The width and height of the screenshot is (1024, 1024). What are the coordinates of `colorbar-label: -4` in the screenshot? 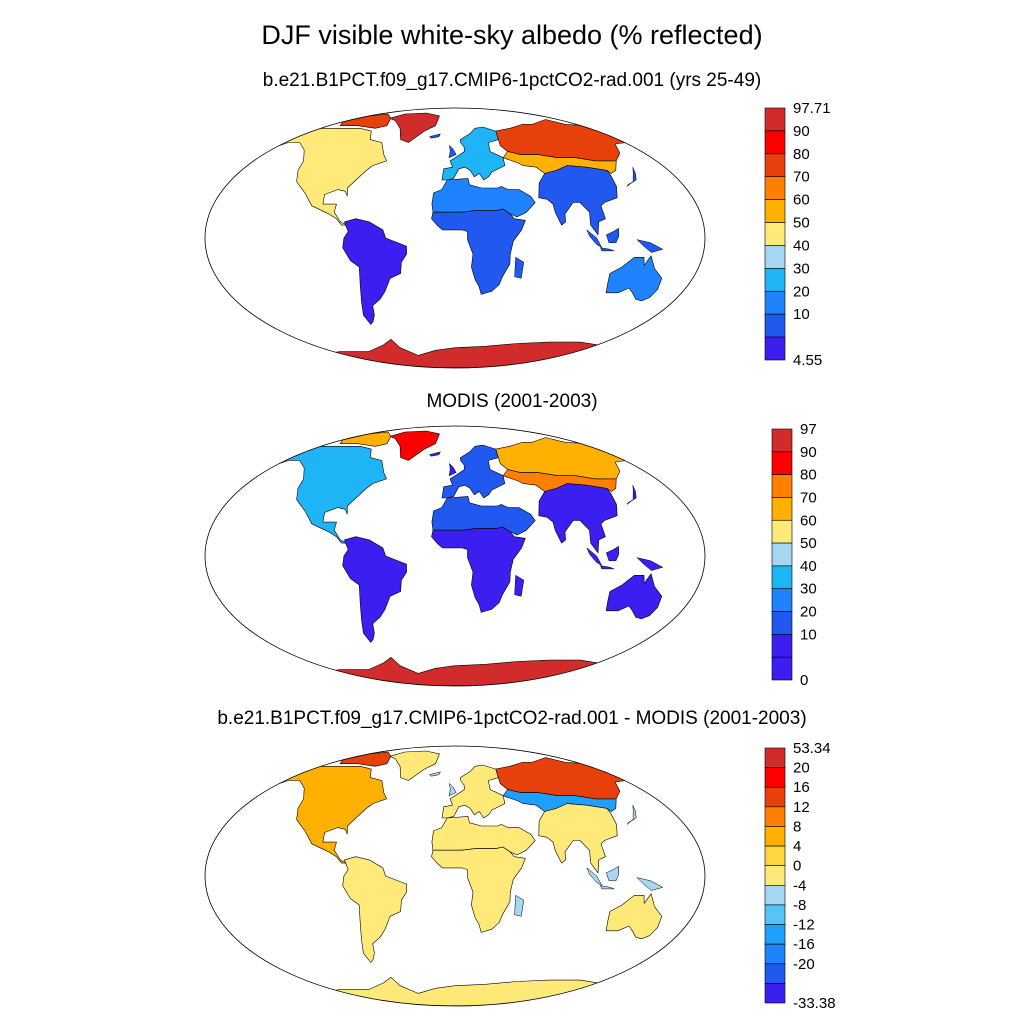 It's located at (799, 885).